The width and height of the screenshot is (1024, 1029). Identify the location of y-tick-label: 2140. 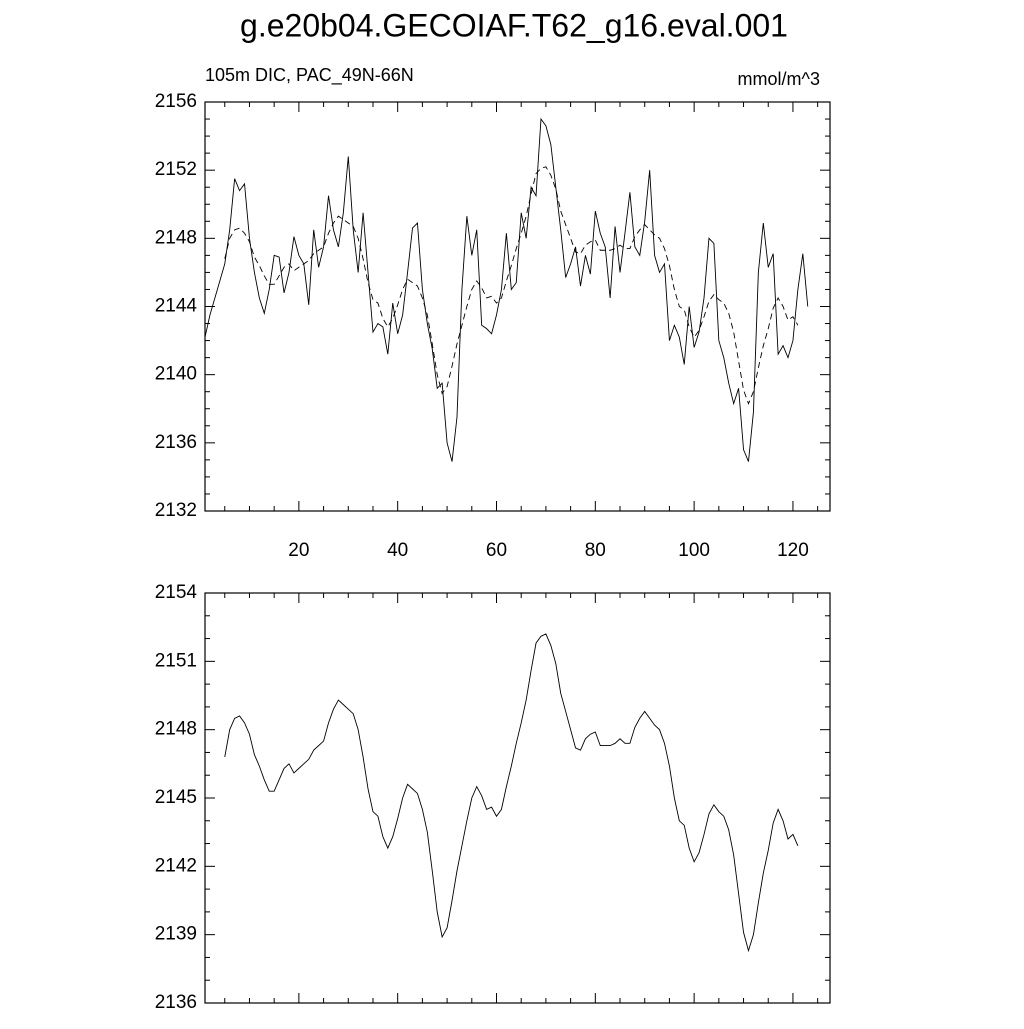
(176, 374).